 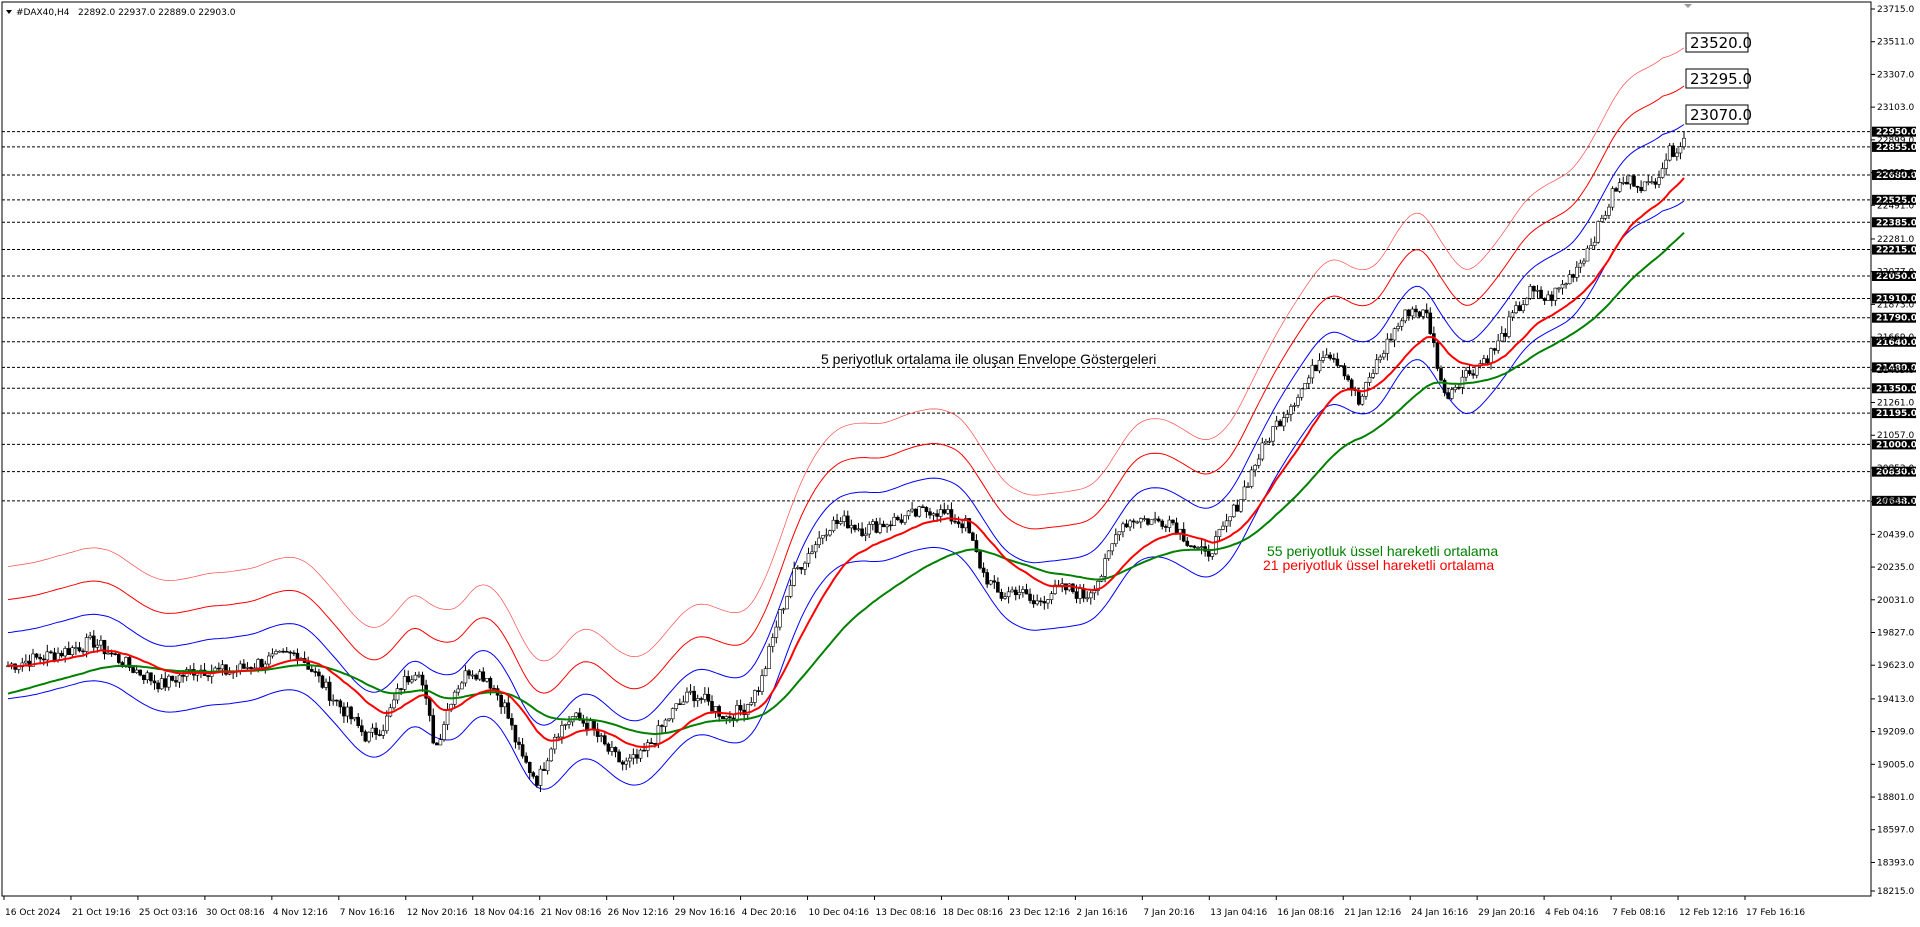 What do you see at coordinates (1238, 913) in the screenshot?
I see `x-tick-label: 13 Jan 04:16` at bounding box center [1238, 913].